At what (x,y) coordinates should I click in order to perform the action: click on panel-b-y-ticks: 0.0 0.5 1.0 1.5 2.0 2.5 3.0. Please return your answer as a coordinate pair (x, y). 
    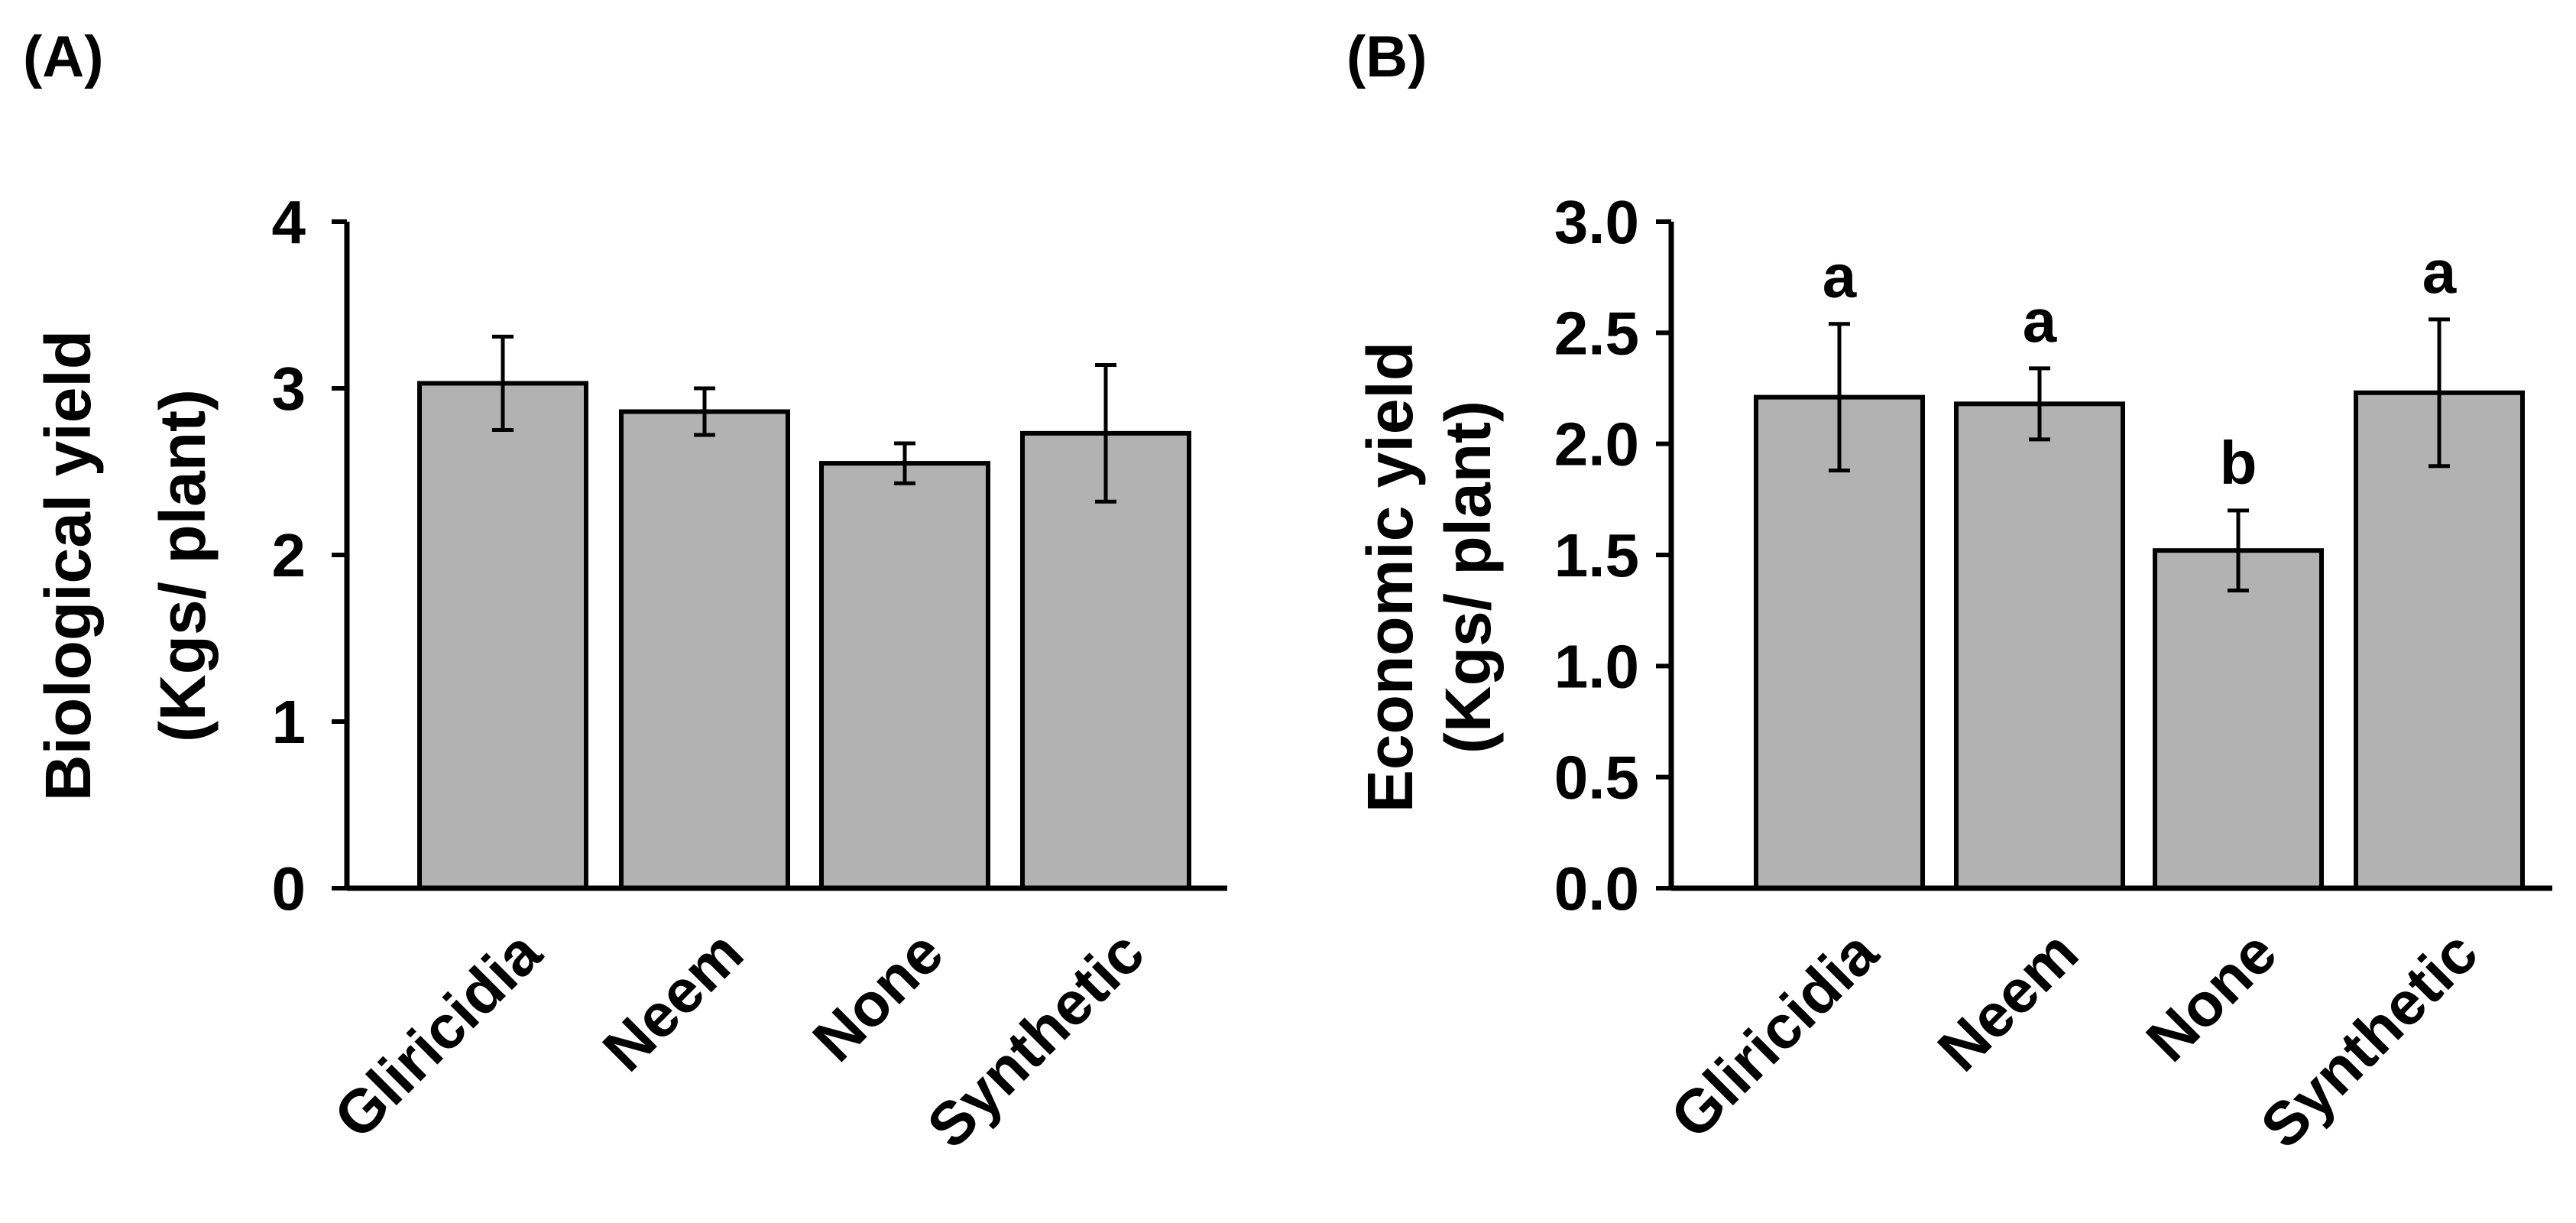
    Looking at the image, I should click on (1613, 556).